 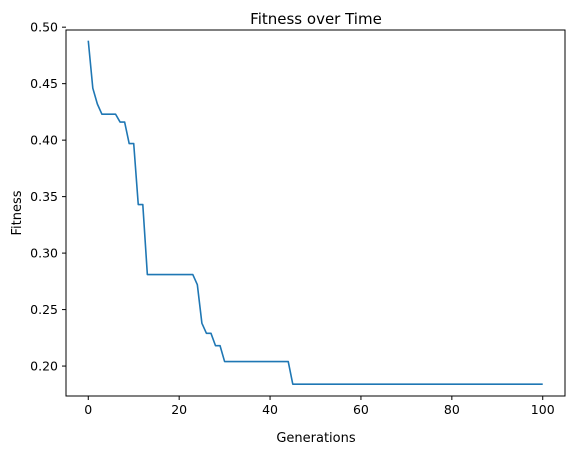 I want to click on y-axis-ticks: 0.20 0.25 0.30 0.35 0.40 0.45 0.50, so click(x=48, y=197).